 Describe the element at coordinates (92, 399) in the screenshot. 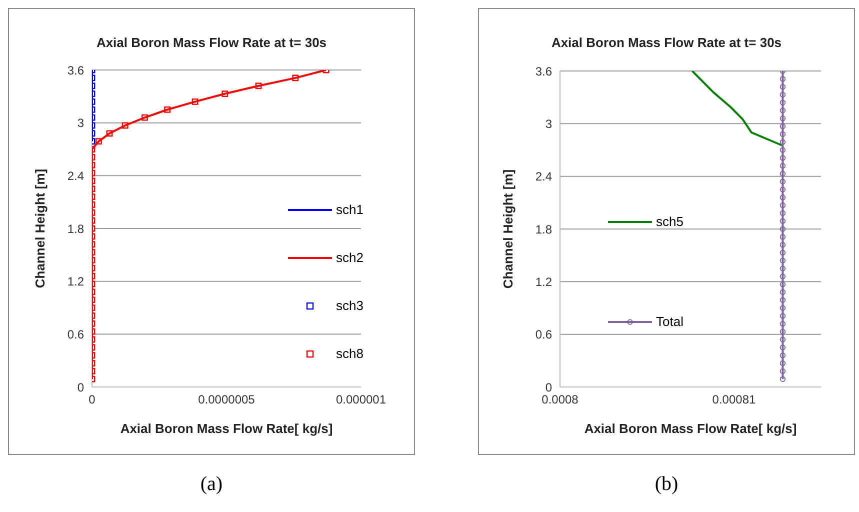

I see `x-tick-label: 0` at that location.